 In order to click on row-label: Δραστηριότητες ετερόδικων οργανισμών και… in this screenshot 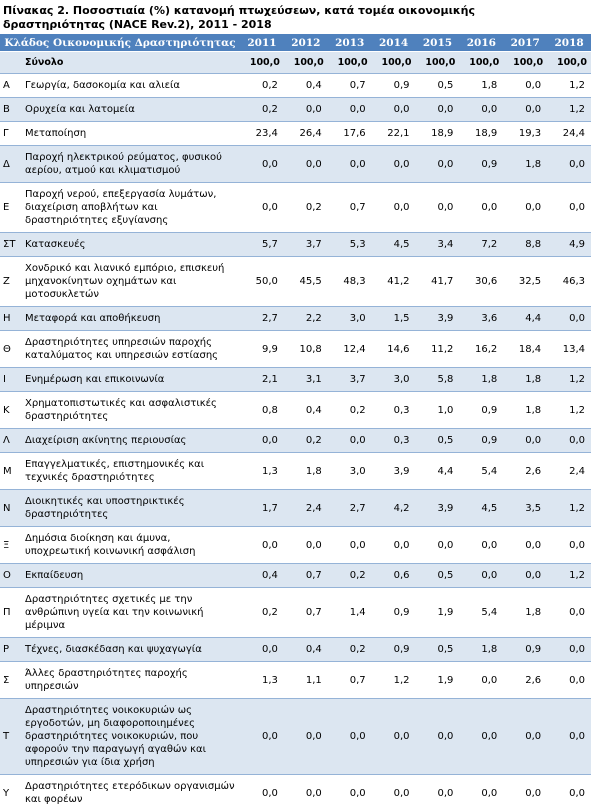, I will do `click(131, 793)`.